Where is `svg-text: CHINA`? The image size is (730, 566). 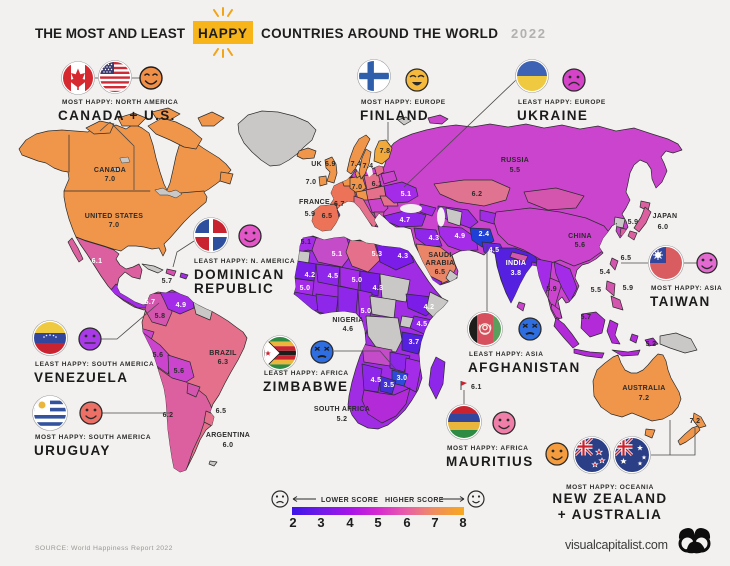 svg-text: CHINA is located at coordinates (580, 236).